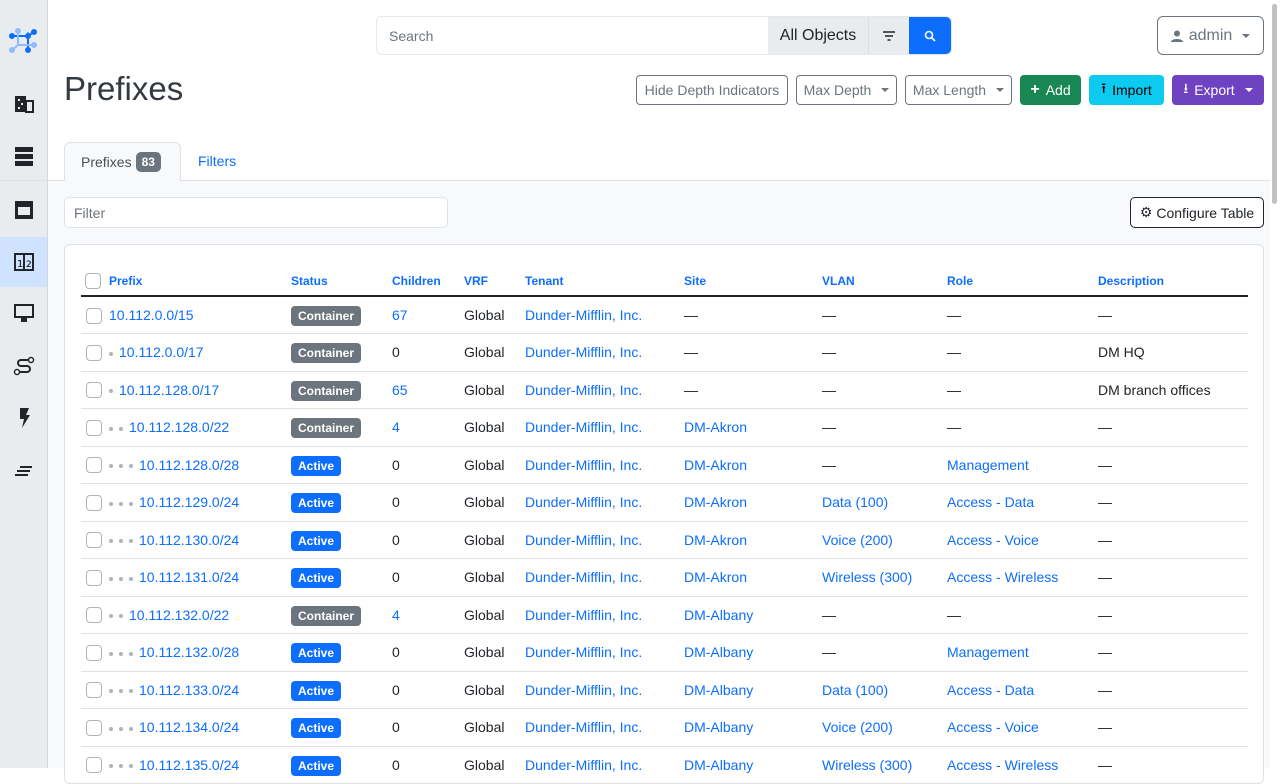 The image size is (1280, 784). What do you see at coordinates (189, 727) in the screenshot?
I see `prefix-link: 10.112.134.0/24` at bounding box center [189, 727].